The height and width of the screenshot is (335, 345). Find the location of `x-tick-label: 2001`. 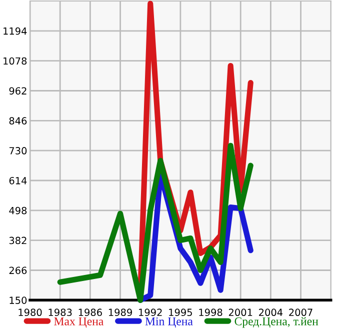

x-tick-label: 2001 is located at coordinates (240, 312).